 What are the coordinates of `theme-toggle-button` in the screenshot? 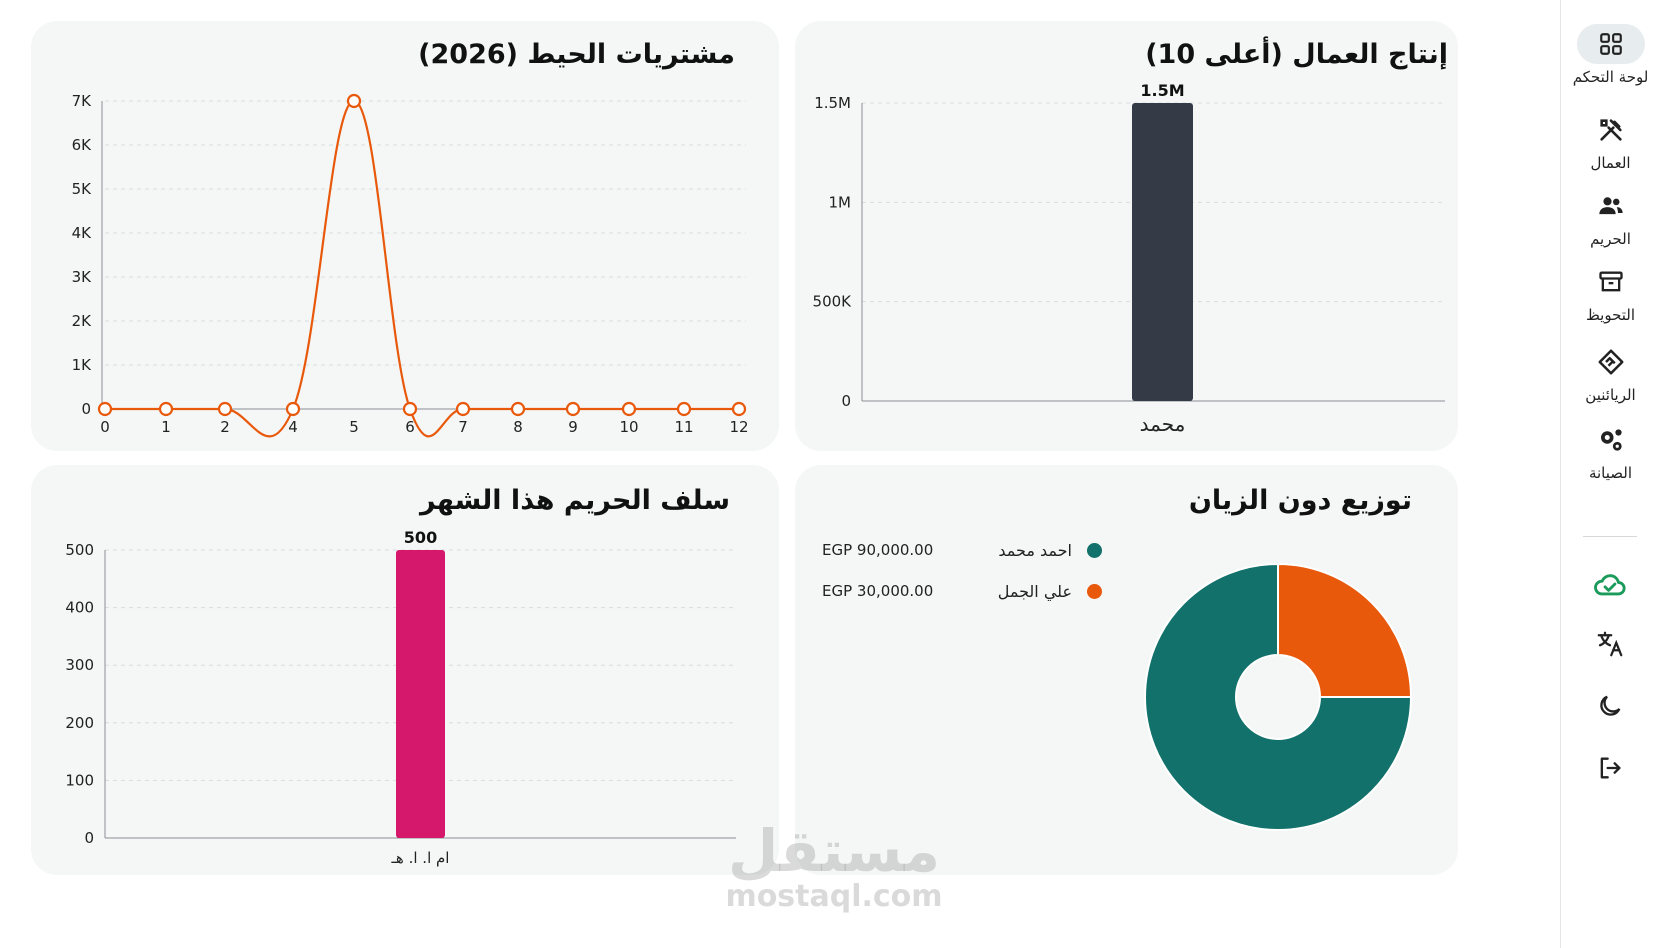 It's located at (1610, 706).